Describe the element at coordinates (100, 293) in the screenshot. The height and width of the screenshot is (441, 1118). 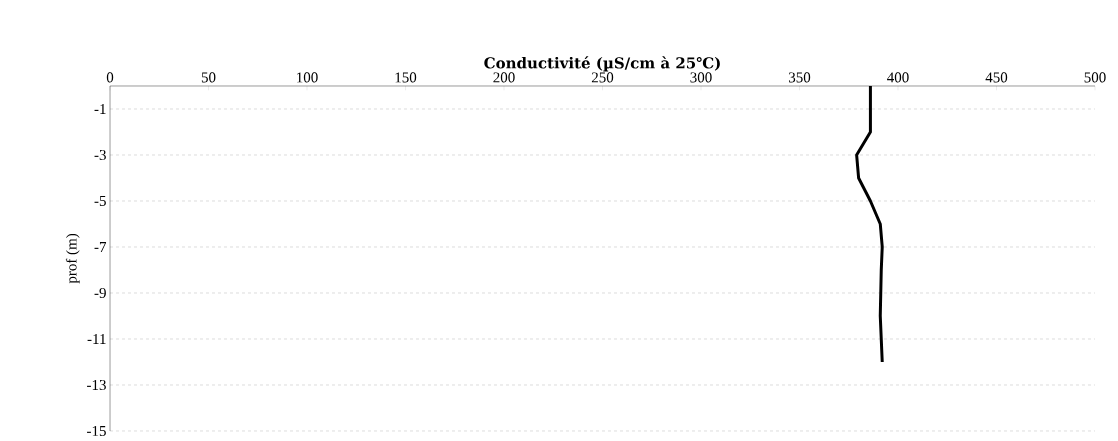
I see `y-tick-label: -9` at that location.